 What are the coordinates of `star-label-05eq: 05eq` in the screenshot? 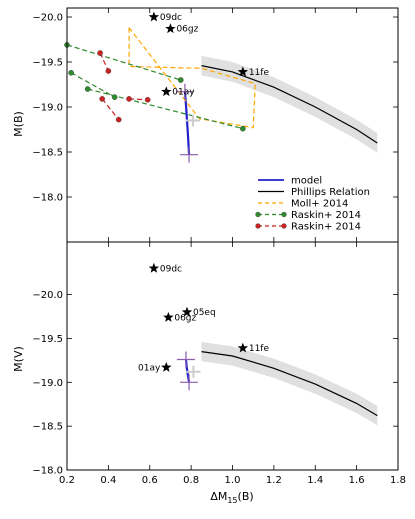 It's located at (204, 313).